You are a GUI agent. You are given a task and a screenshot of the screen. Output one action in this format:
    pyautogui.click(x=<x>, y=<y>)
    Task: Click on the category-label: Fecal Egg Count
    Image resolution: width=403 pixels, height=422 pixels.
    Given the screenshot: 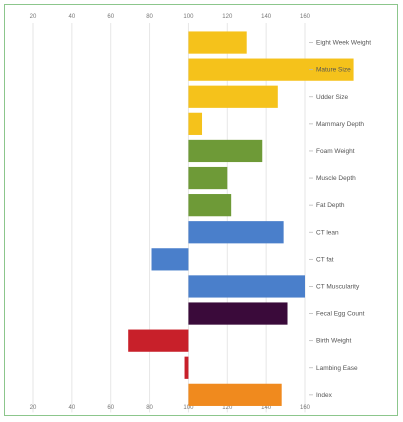 What is the action you would take?
    pyautogui.click(x=340, y=314)
    